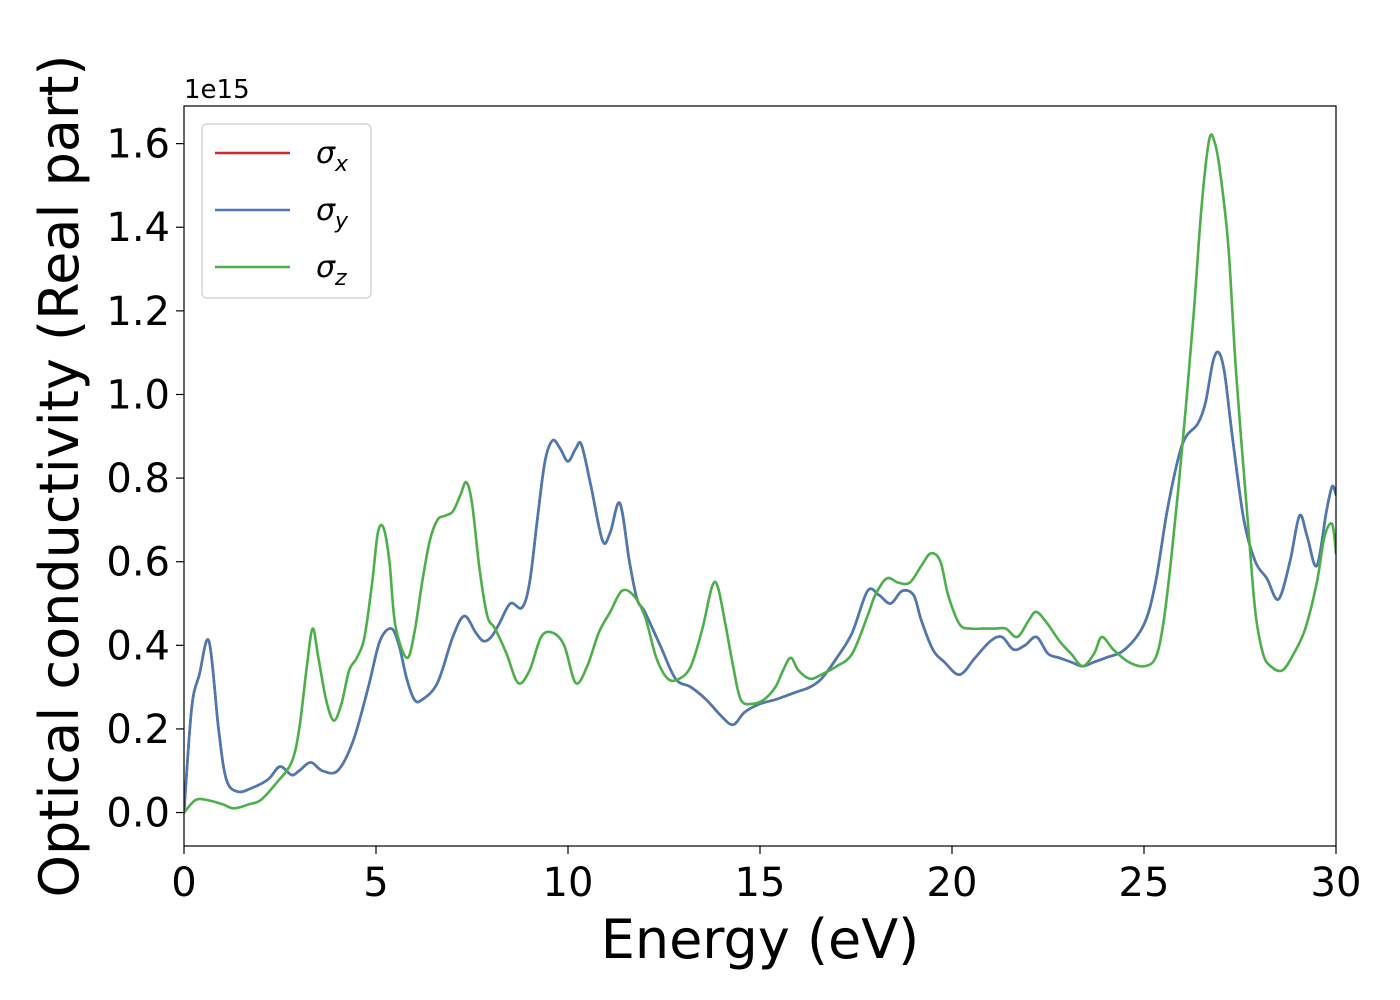  What do you see at coordinates (138, 145) in the screenshot?
I see `y-tick-label: 1.6` at bounding box center [138, 145].